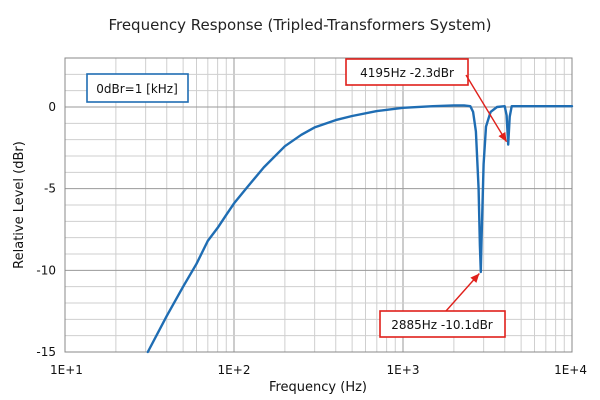  I want to click on x-axis-ticks: 1E+1 1E+2 1E+3 1E+4, so click(318, 370).